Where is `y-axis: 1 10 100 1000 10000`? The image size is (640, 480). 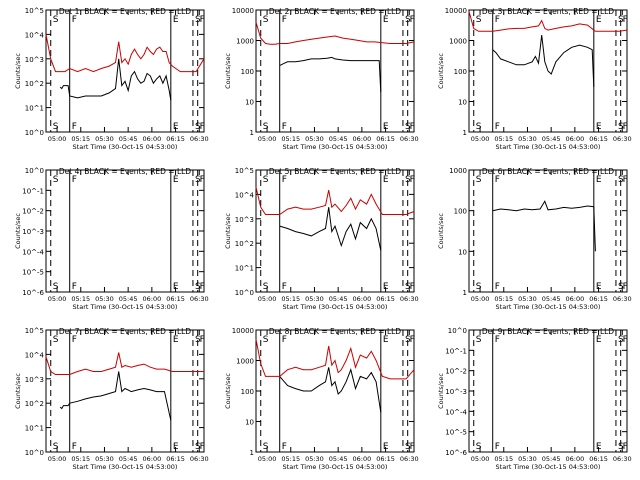 y-axis: 1 10 100 1000 10000 is located at coordinates (323, 72).